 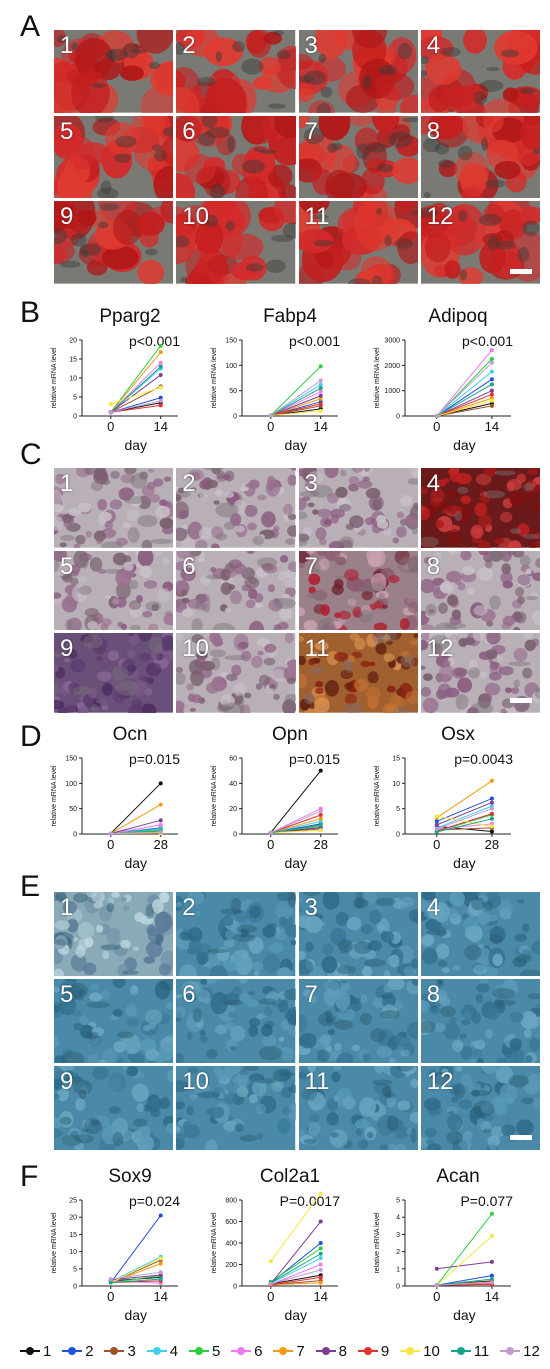 I want to click on x-axis-label: day, so click(x=295, y=1315).